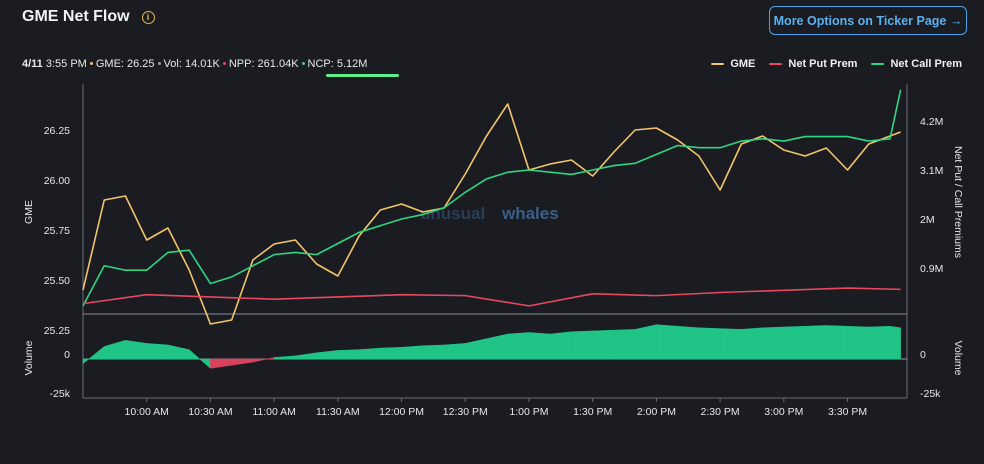 The width and height of the screenshot is (984, 464). I want to click on legend-item-net-call-prem: Net Call Prem, so click(916, 64).